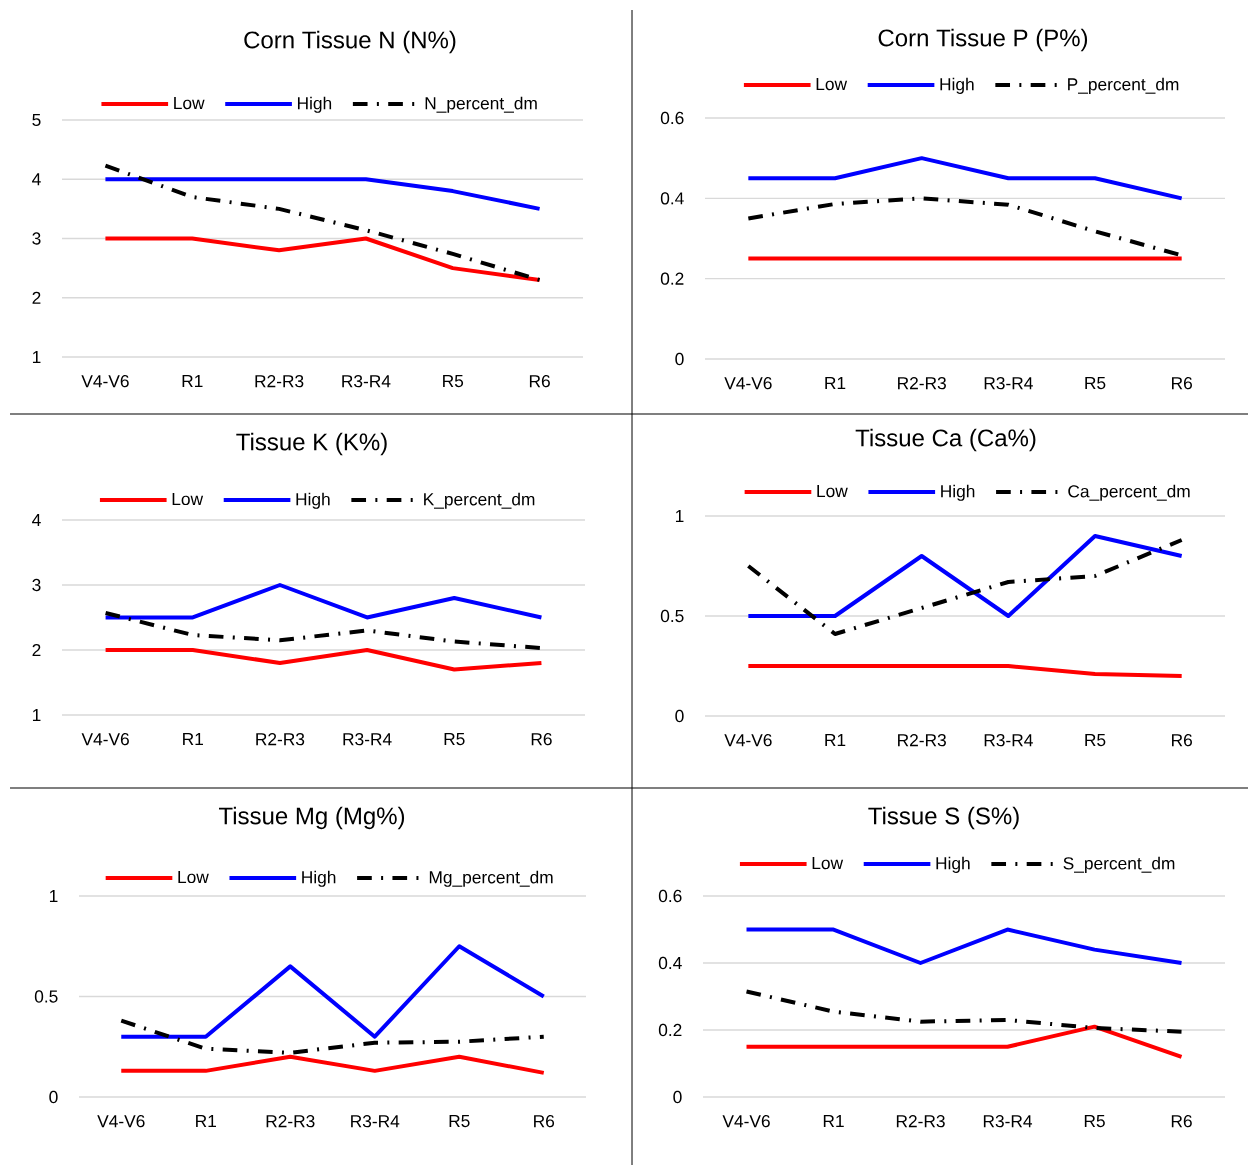 The height and width of the screenshot is (1165, 1248). What do you see at coordinates (481, 104) in the screenshot?
I see `legend-label: N_percent_dm` at bounding box center [481, 104].